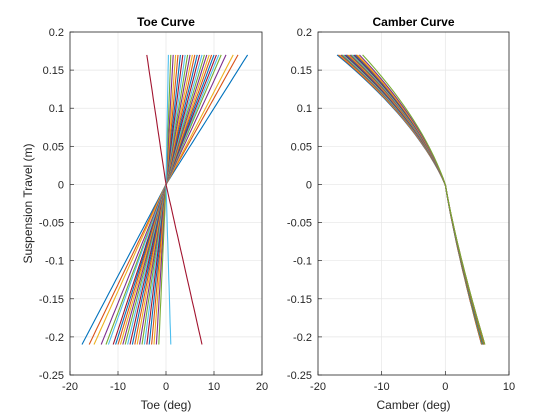 The width and height of the screenshot is (560, 420). I want to click on toe-y-axis-label: Suspension Travel (m), so click(28, 203).